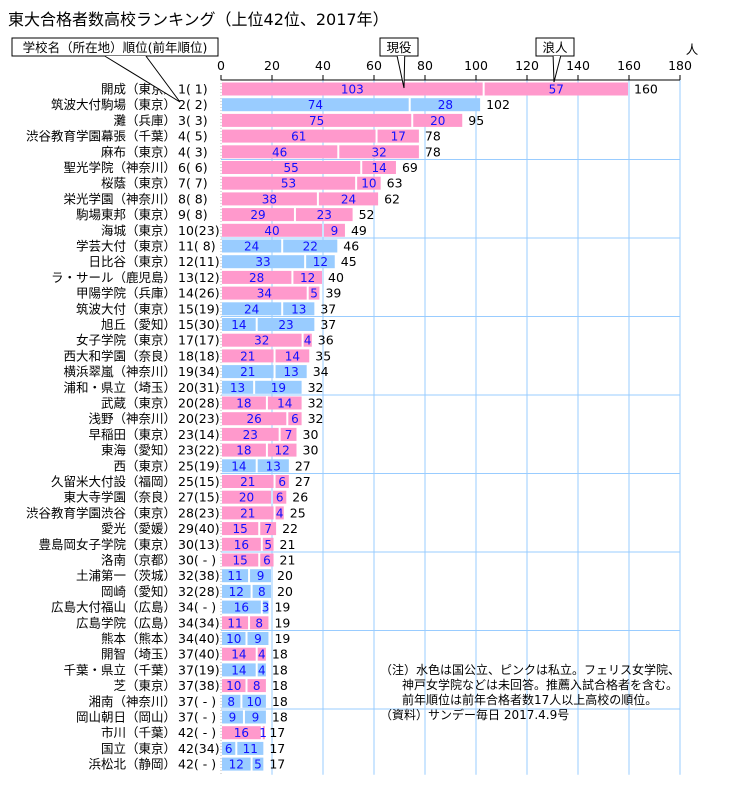 The height and width of the screenshot is (795, 735). What do you see at coordinates (295, 419) in the screenshot?
I see `value-ronin: 6` at bounding box center [295, 419].